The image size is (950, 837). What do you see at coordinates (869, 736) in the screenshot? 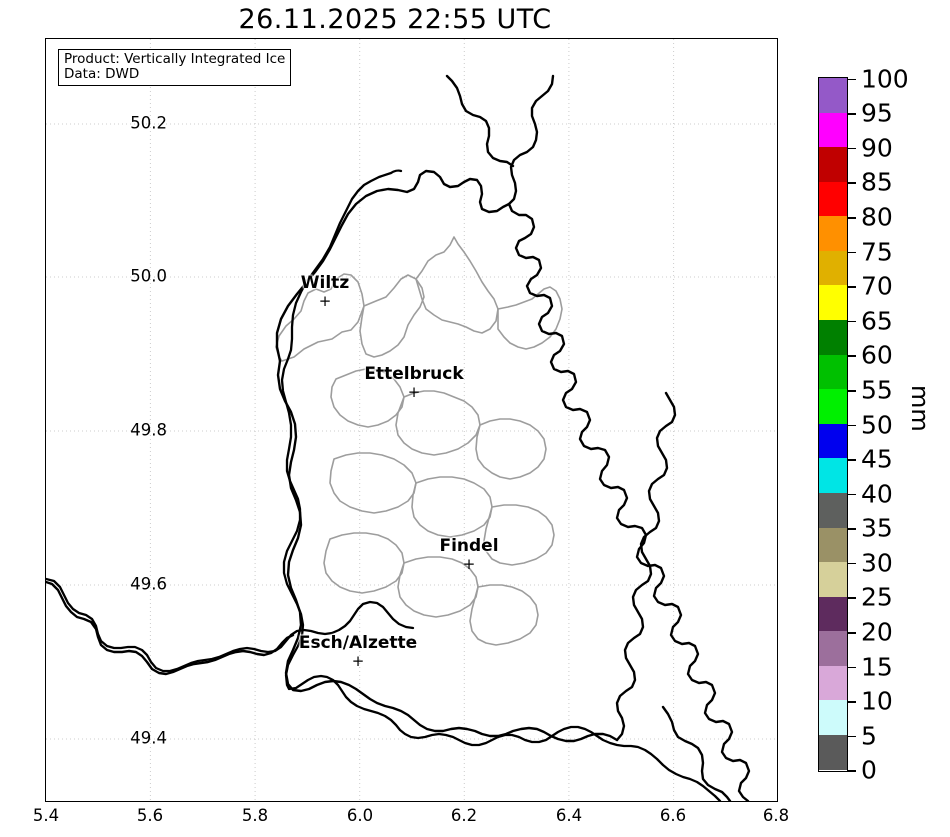
I see `colorbar-tick-label: 5` at bounding box center [869, 736].